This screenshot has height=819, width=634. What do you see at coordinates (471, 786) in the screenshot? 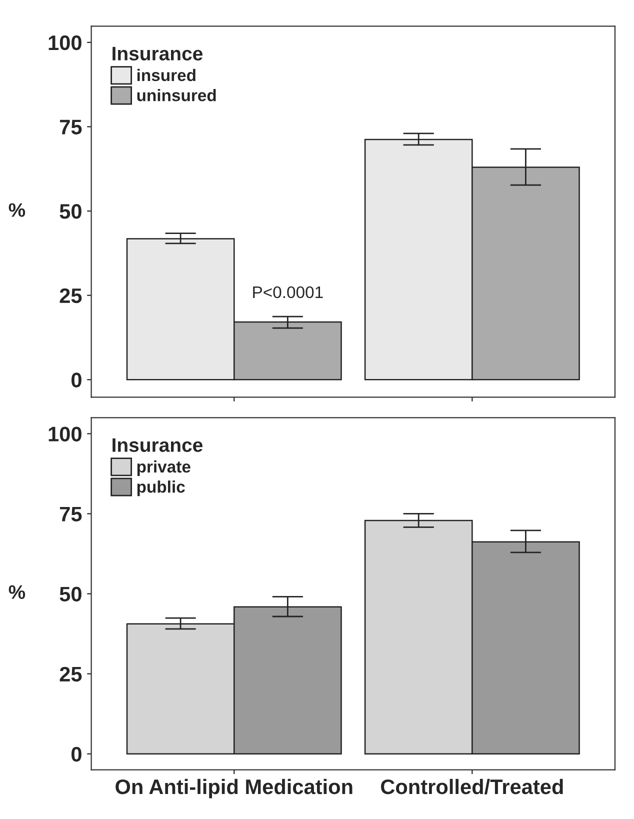
I see `x-tick-label: Controlled/Treated` at bounding box center [471, 786].